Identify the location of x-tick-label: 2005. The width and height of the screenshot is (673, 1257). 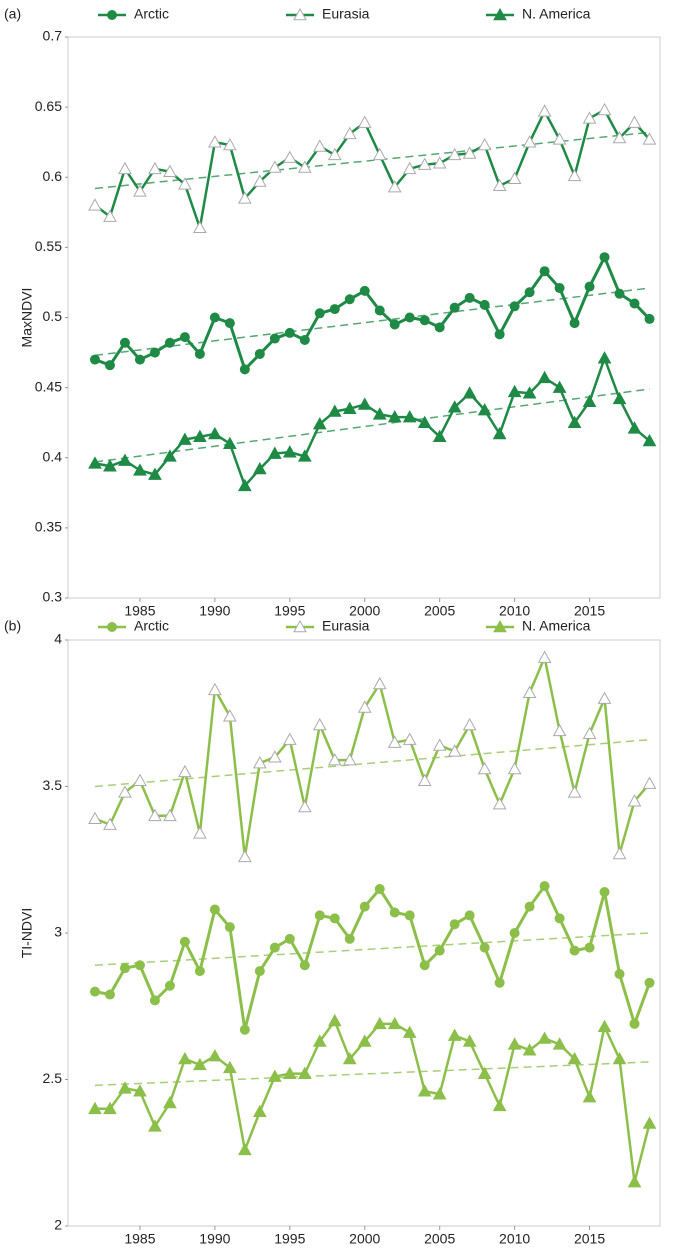
(439, 611).